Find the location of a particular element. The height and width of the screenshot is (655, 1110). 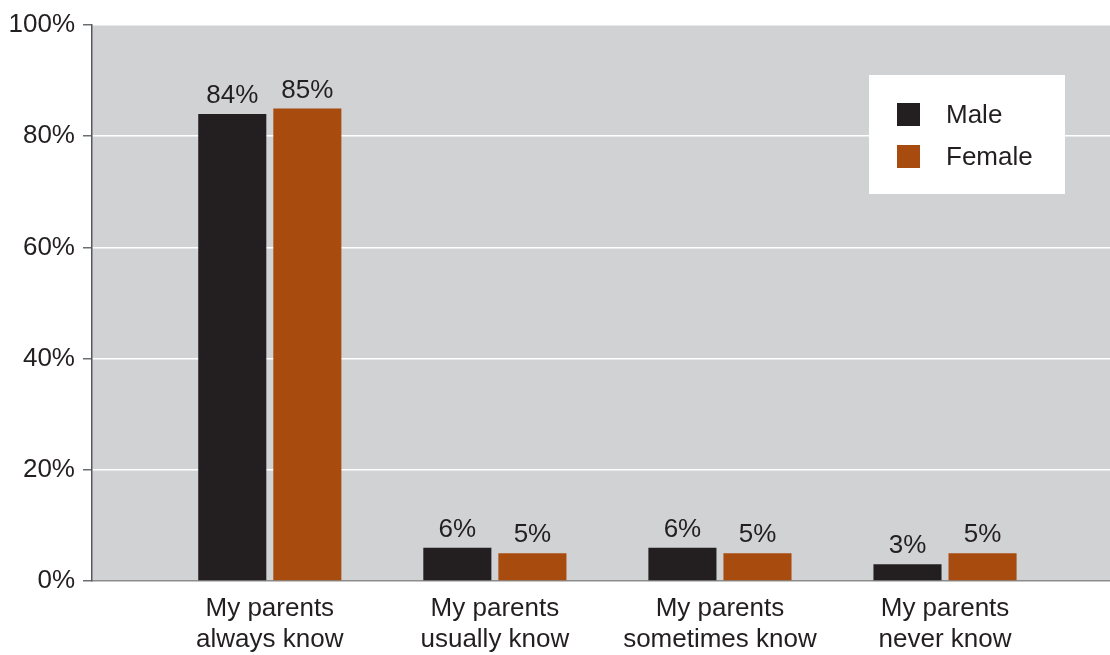

data-label: 85% is located at coordinates (307, 88).